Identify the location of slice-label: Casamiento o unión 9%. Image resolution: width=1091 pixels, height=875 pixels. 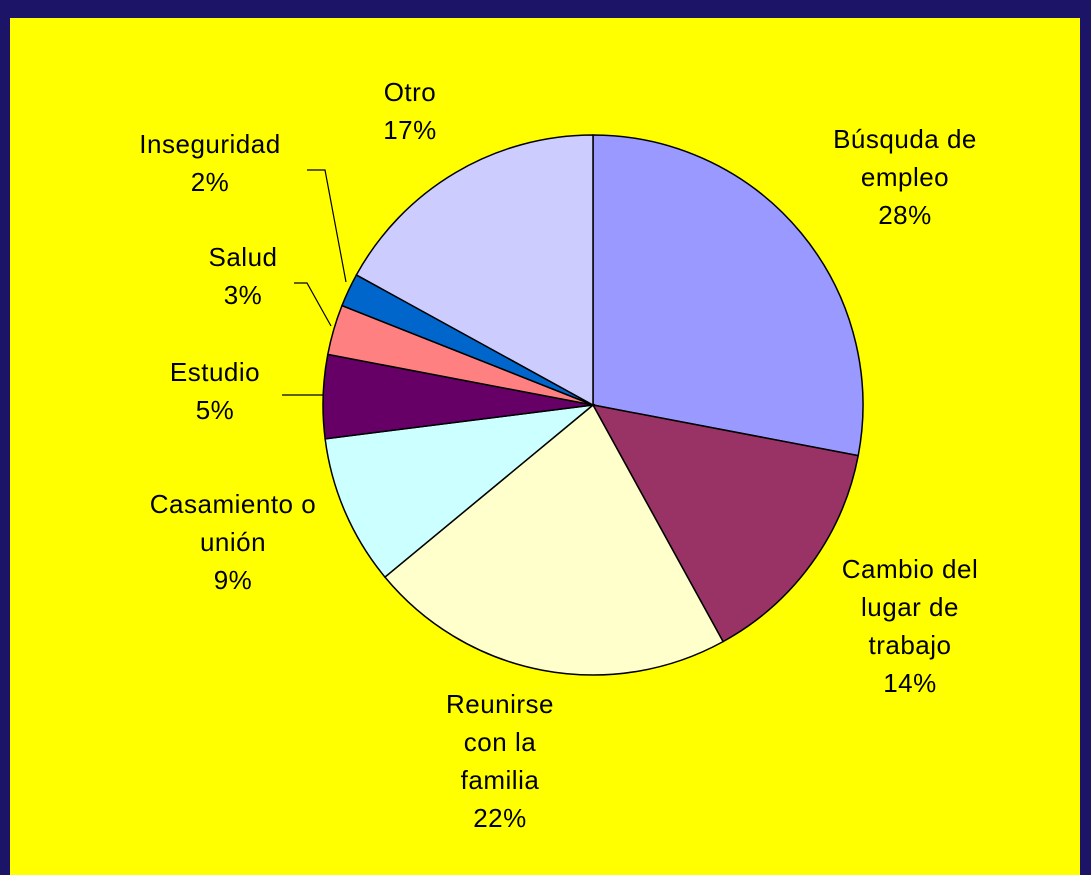
(233, 542).